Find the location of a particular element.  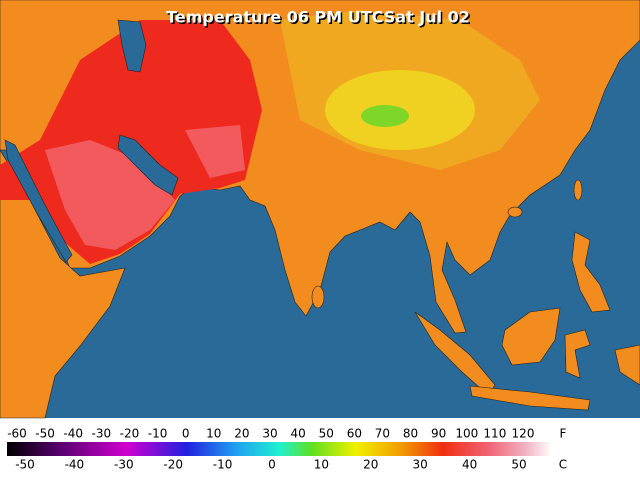

red-sea is located at coordinates (38, 201).